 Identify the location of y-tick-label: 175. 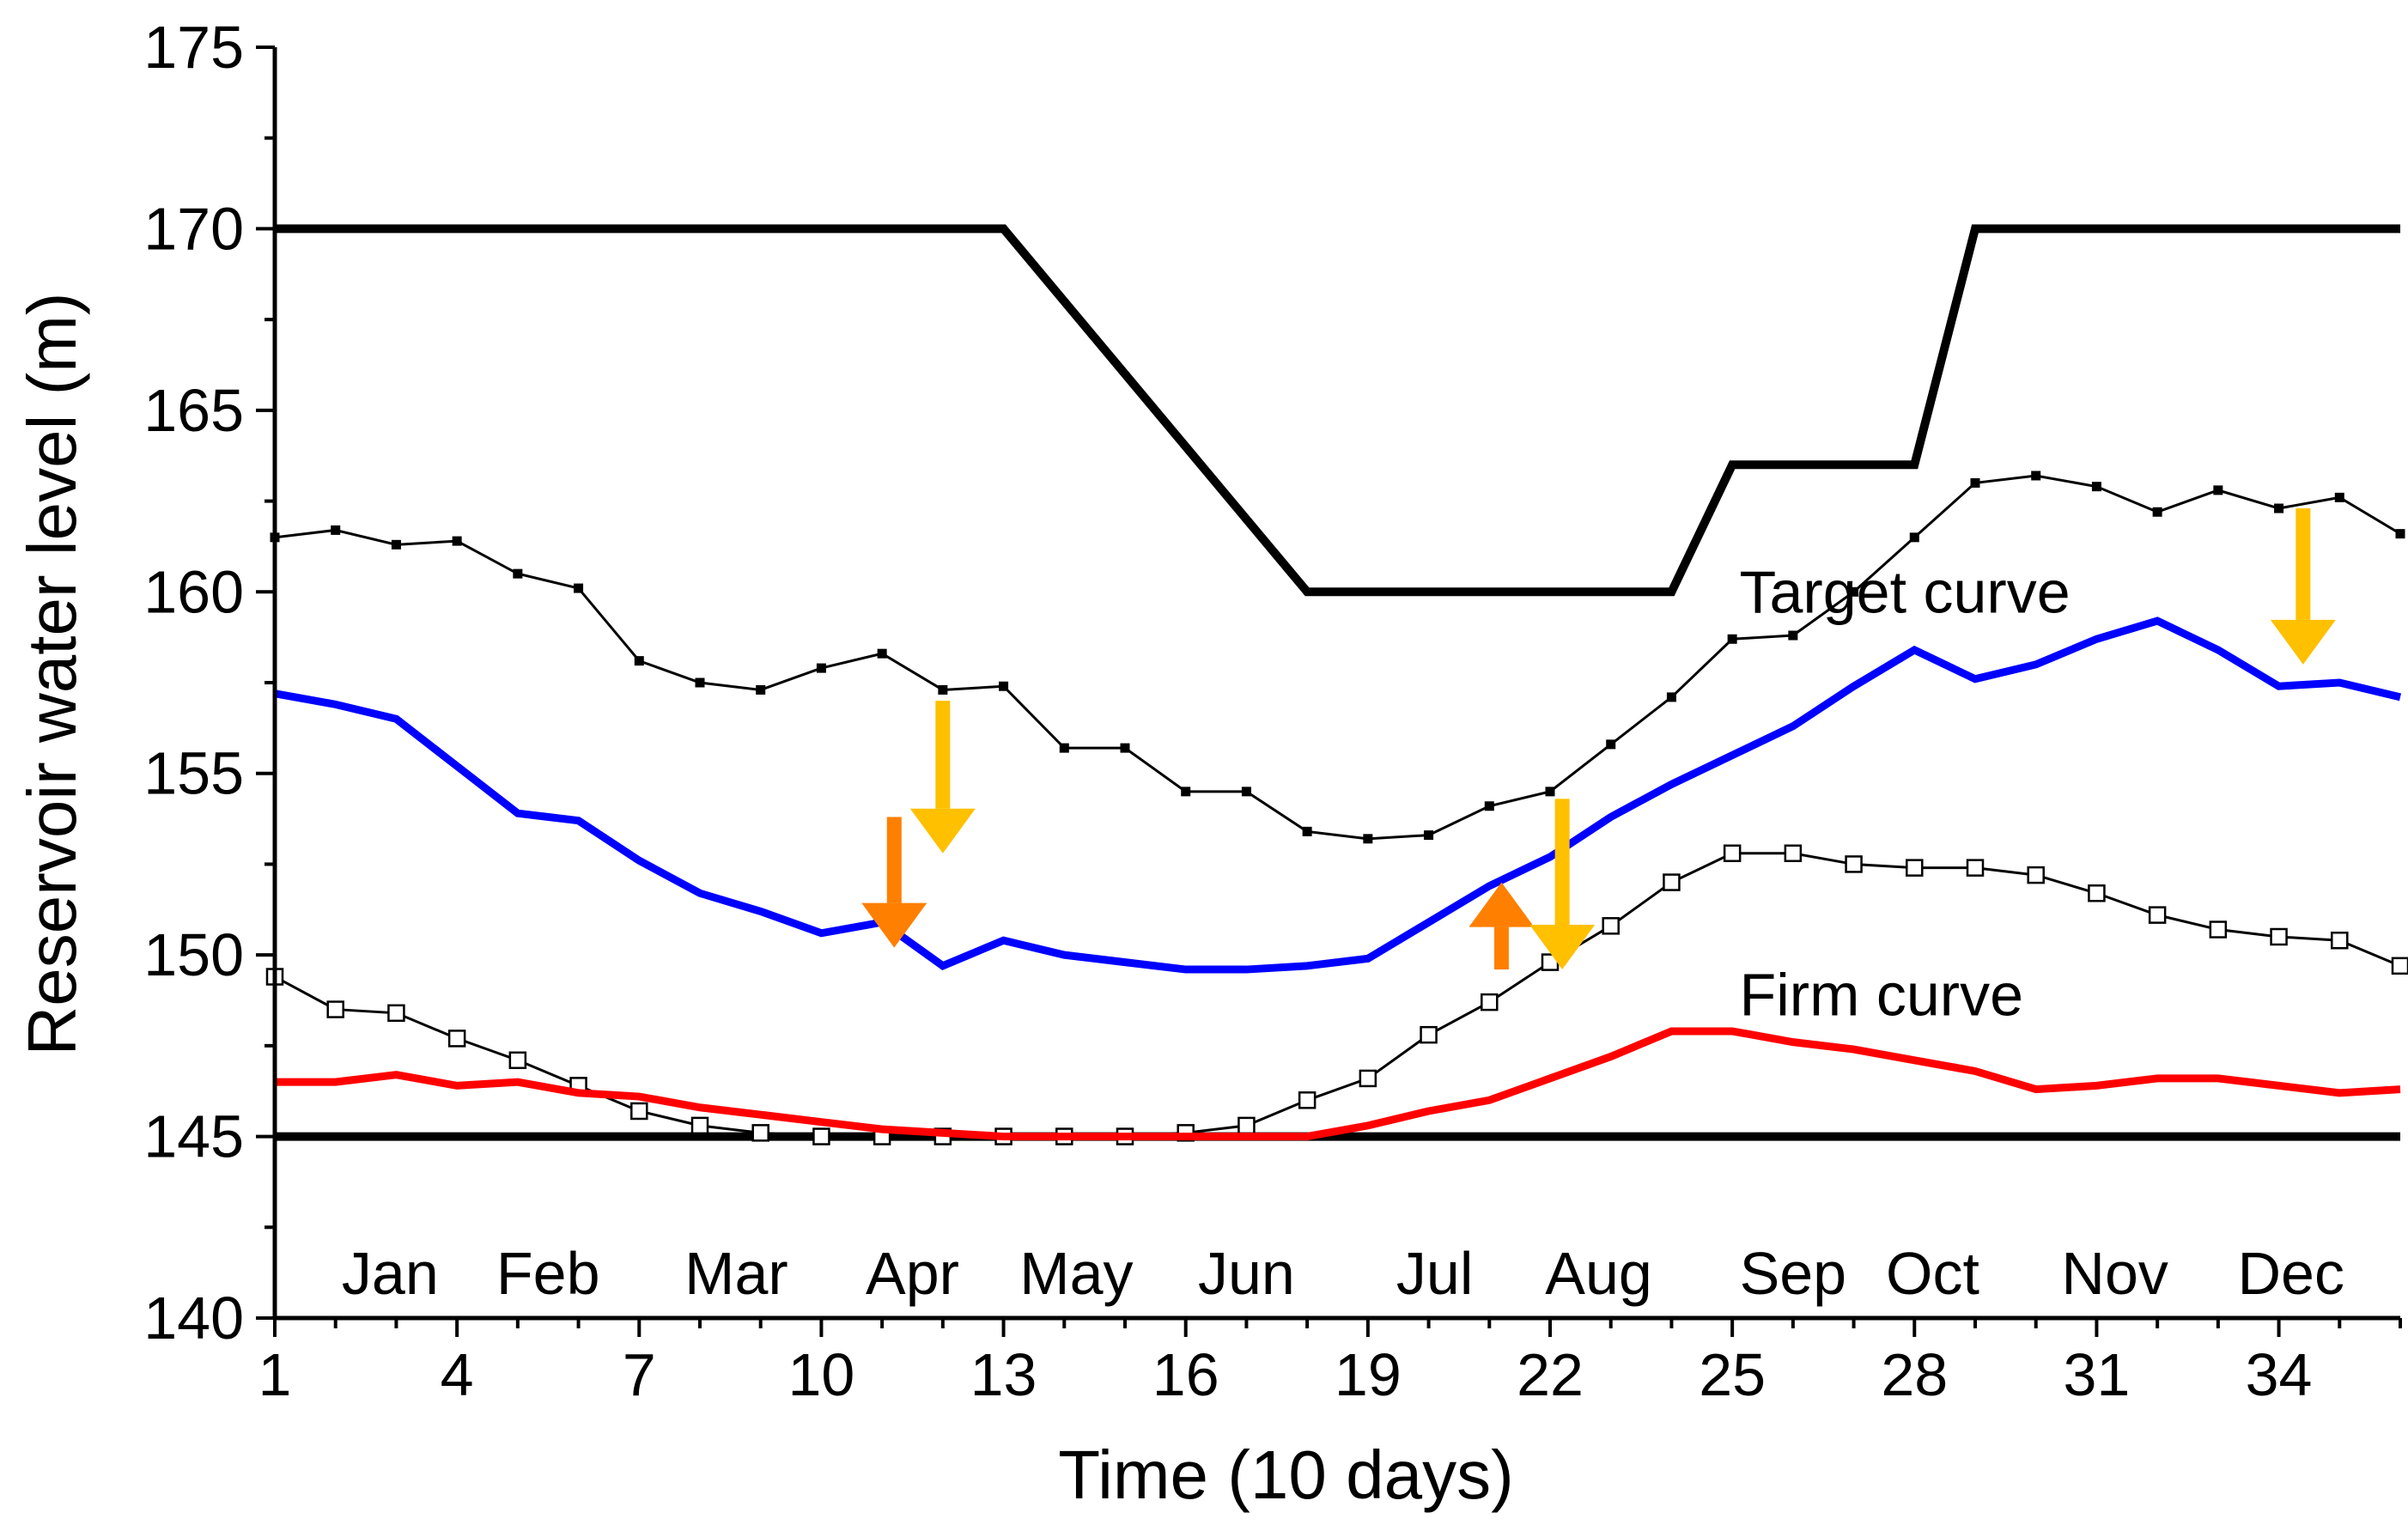
(193, 47).